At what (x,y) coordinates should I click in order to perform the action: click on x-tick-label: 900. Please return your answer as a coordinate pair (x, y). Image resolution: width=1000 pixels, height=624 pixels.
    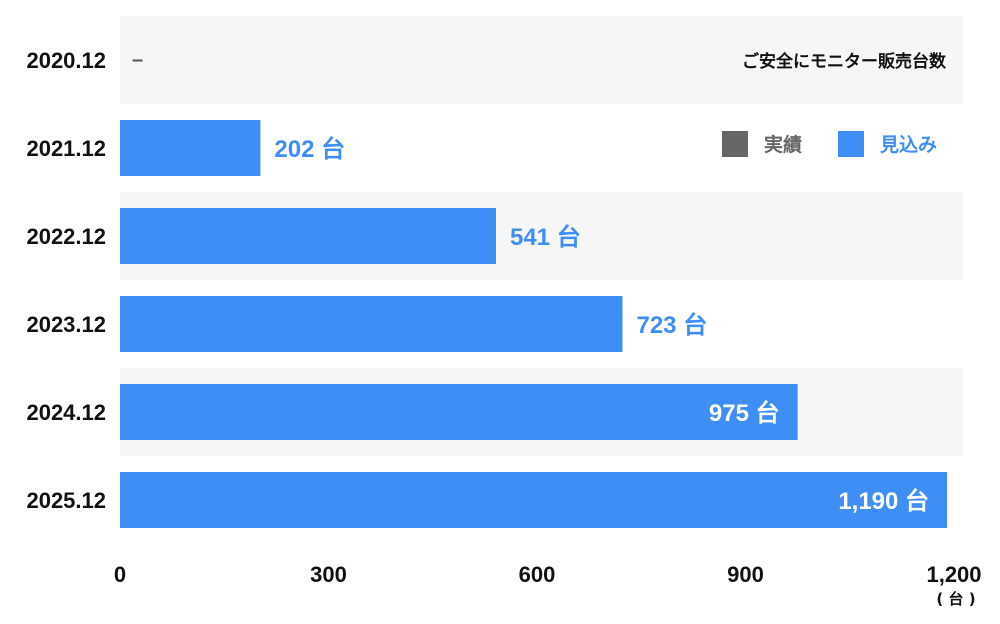
    Looking at the image, I should click on (745, 574).